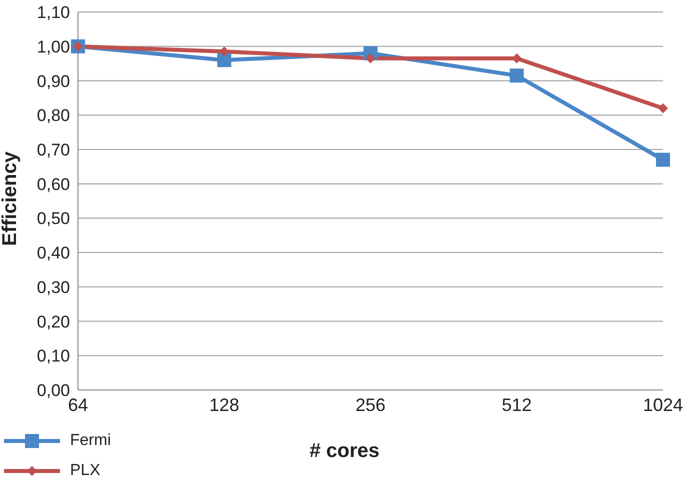 The width and height of the screenshot is (689, 498). What do you see at coordinates (78, 404) in the screenshot?
I see `x-tick-label: 64` at bounding box center [78, 404].